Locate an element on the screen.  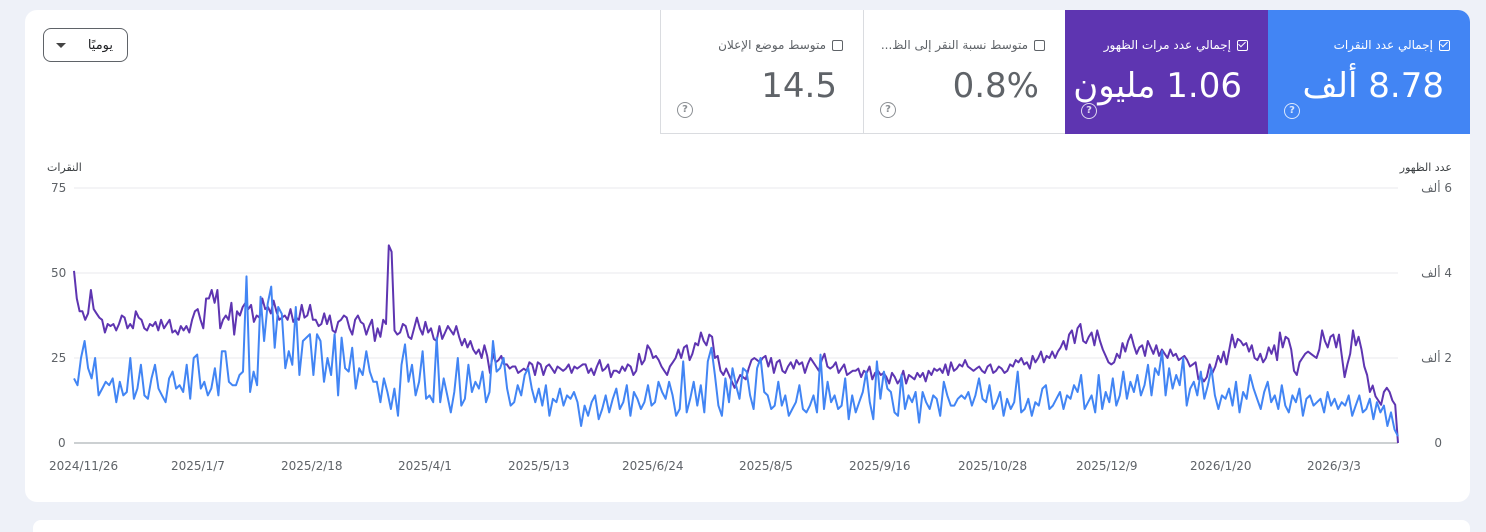
right-tick-label: 6 ألف is located at coordinates (1436, 188).